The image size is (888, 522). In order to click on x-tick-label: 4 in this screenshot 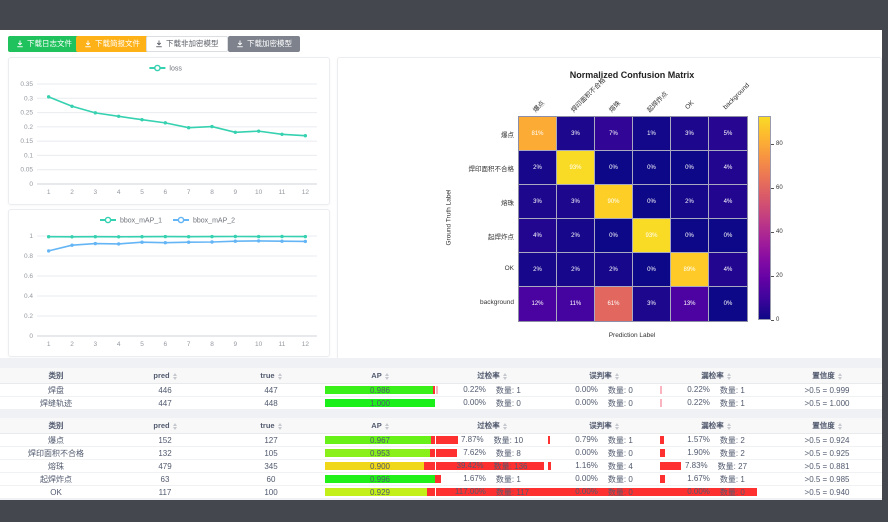, I will do `click(119, 344)`.